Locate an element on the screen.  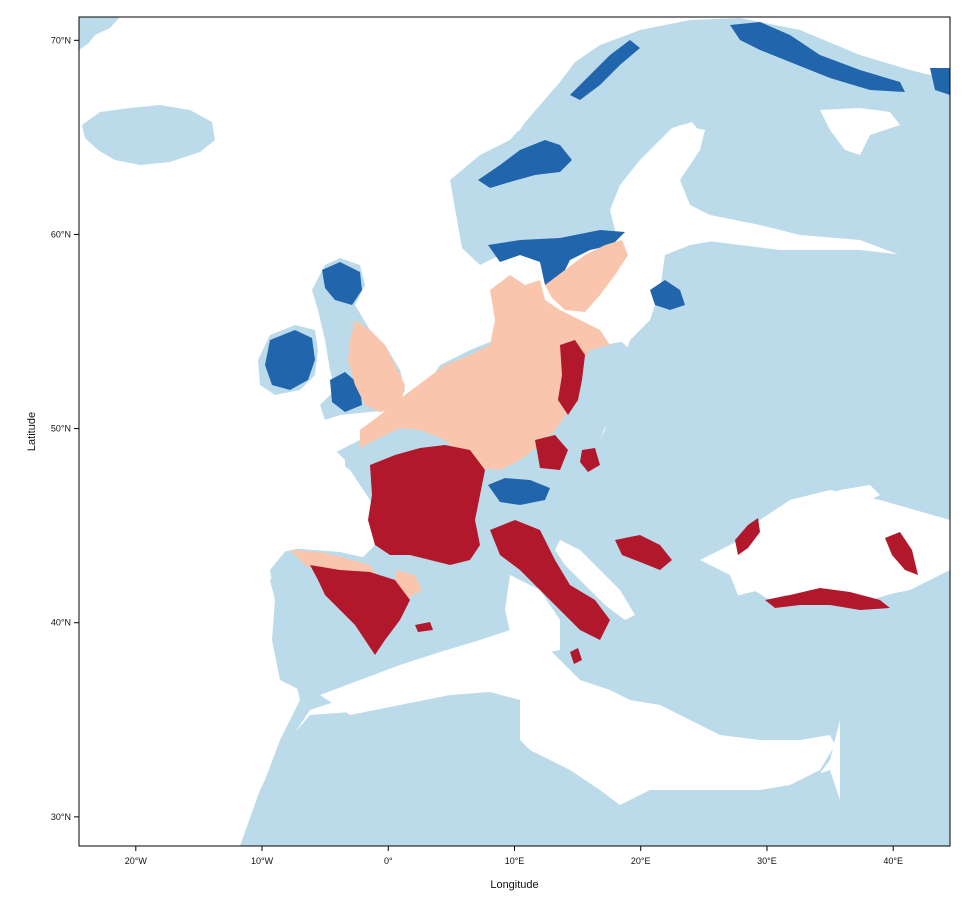
red-italy is located at coordinates (550, 580).